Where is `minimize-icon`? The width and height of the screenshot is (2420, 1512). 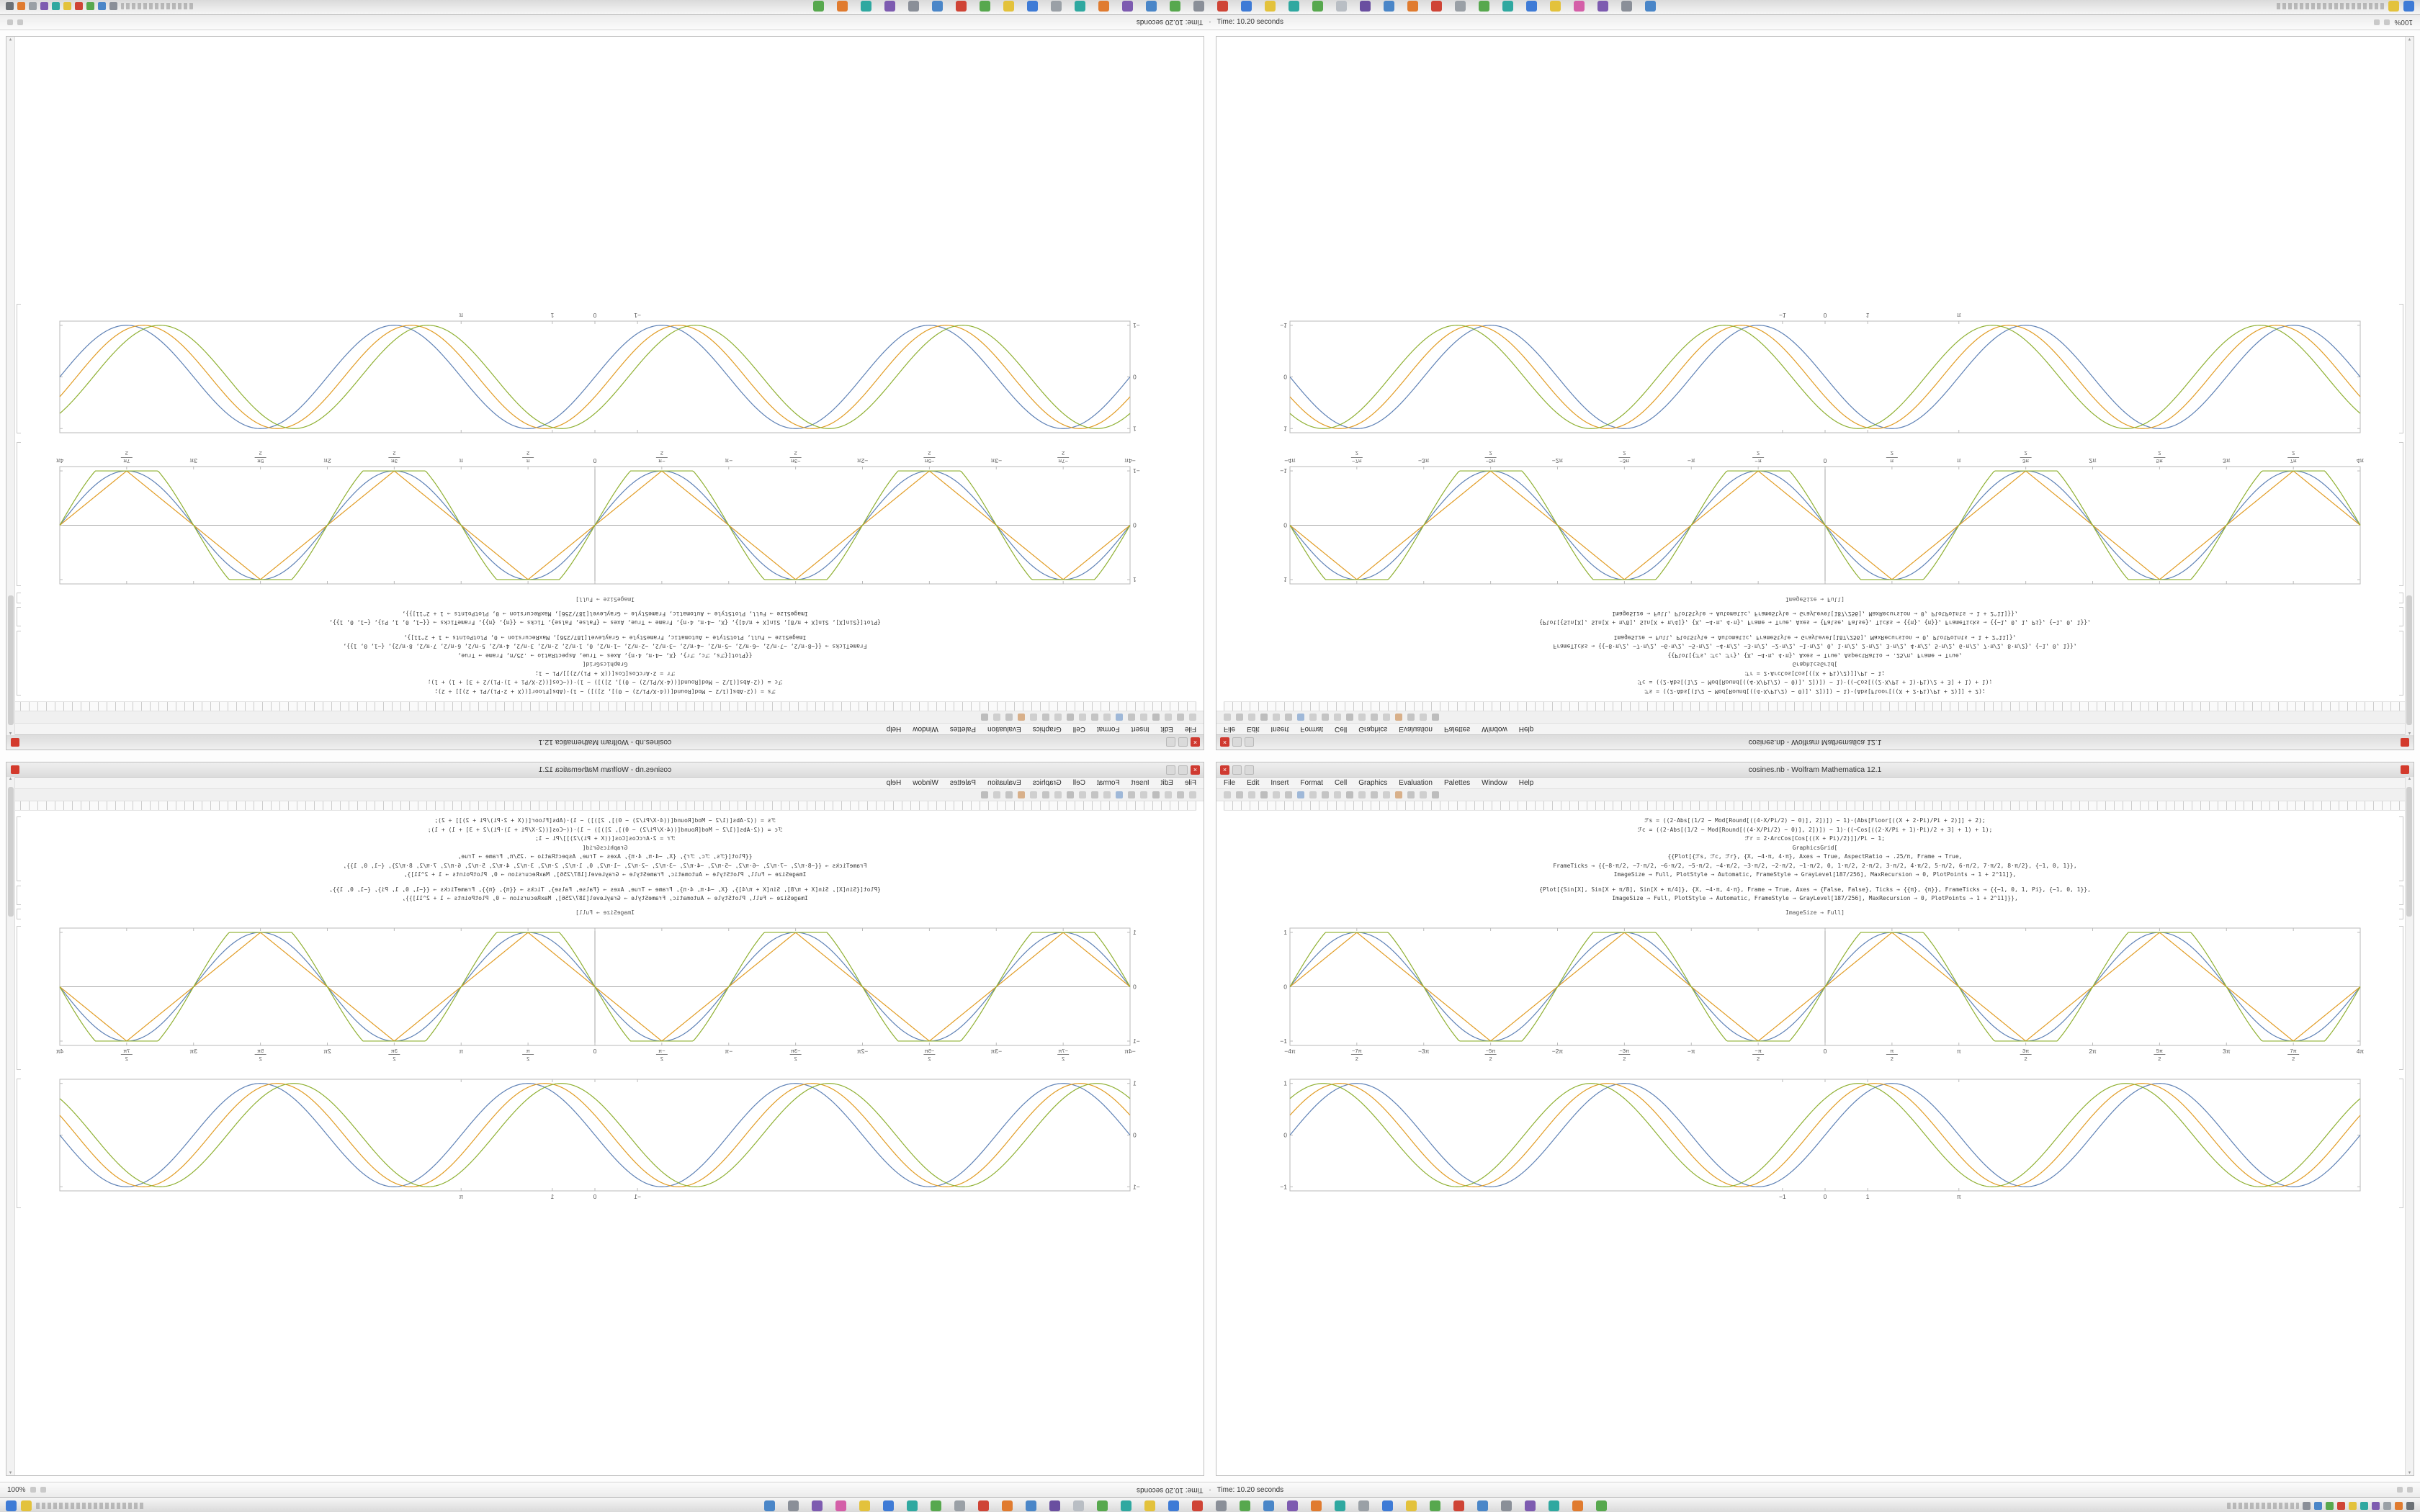 minimize-icon is located at coordinates (1237, 742).